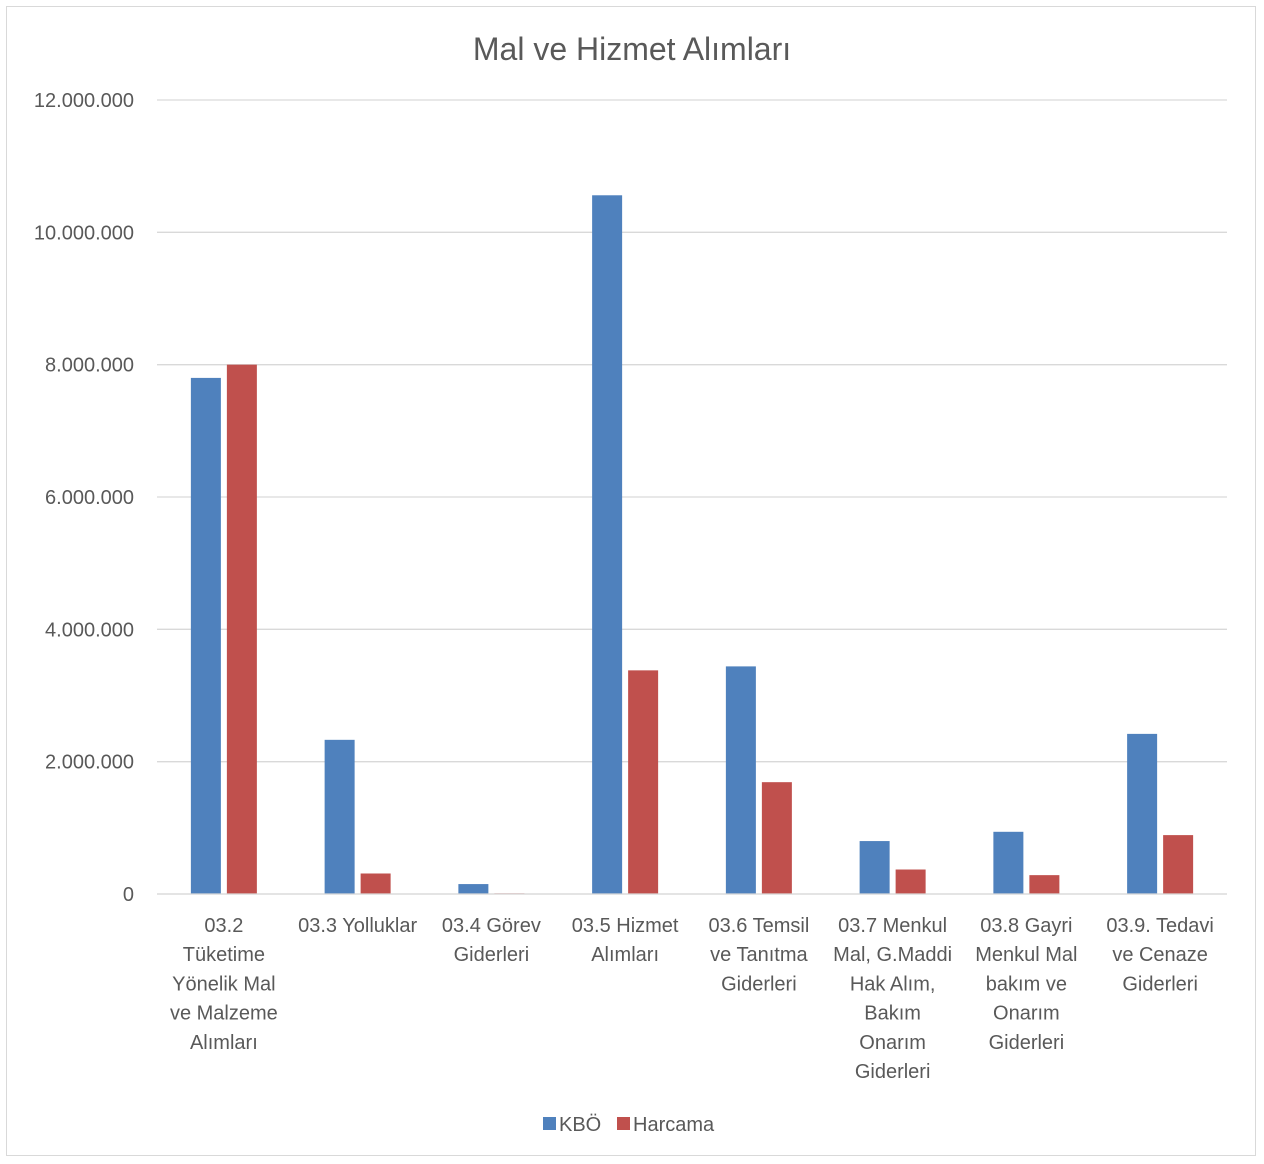 This screenshot has height=1164, width=1264. I want to click on x-tick-label-line: Hak Alım,, so click(893, 984).